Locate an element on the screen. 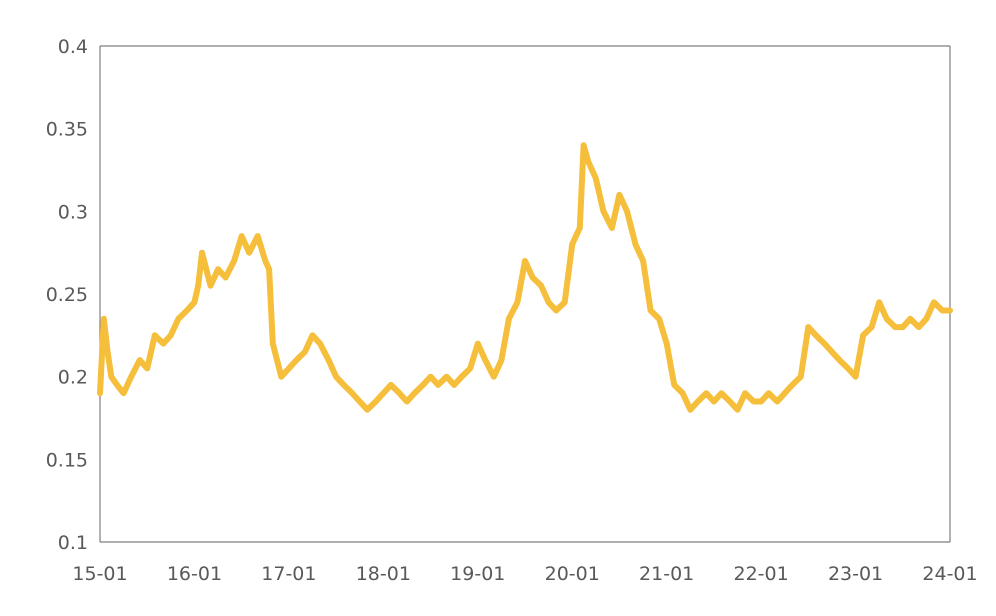 The width and height of the screenshot is (996, 616). x-tick-label: 21-01 is located at coordinates (666, 574).